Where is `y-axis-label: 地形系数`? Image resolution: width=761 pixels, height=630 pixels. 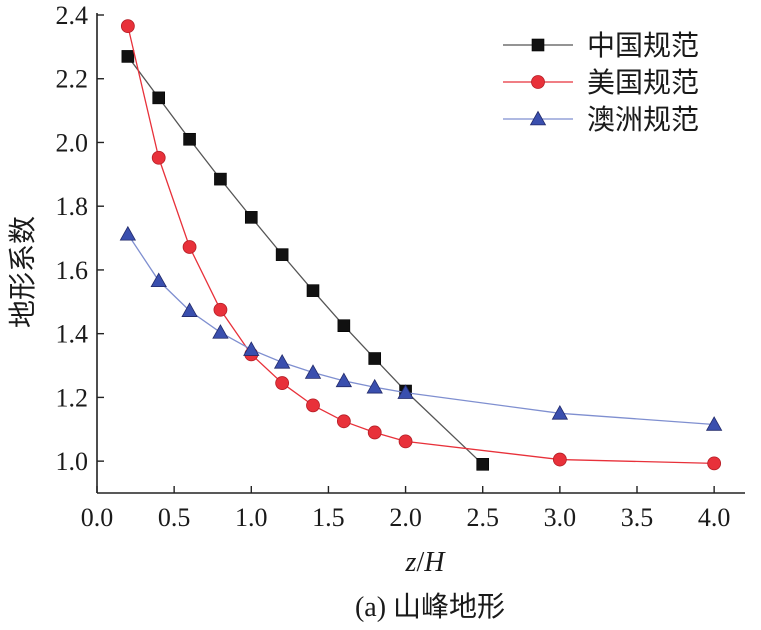
y-axis-label: 地形系数 is located at coordinates (23, 272).